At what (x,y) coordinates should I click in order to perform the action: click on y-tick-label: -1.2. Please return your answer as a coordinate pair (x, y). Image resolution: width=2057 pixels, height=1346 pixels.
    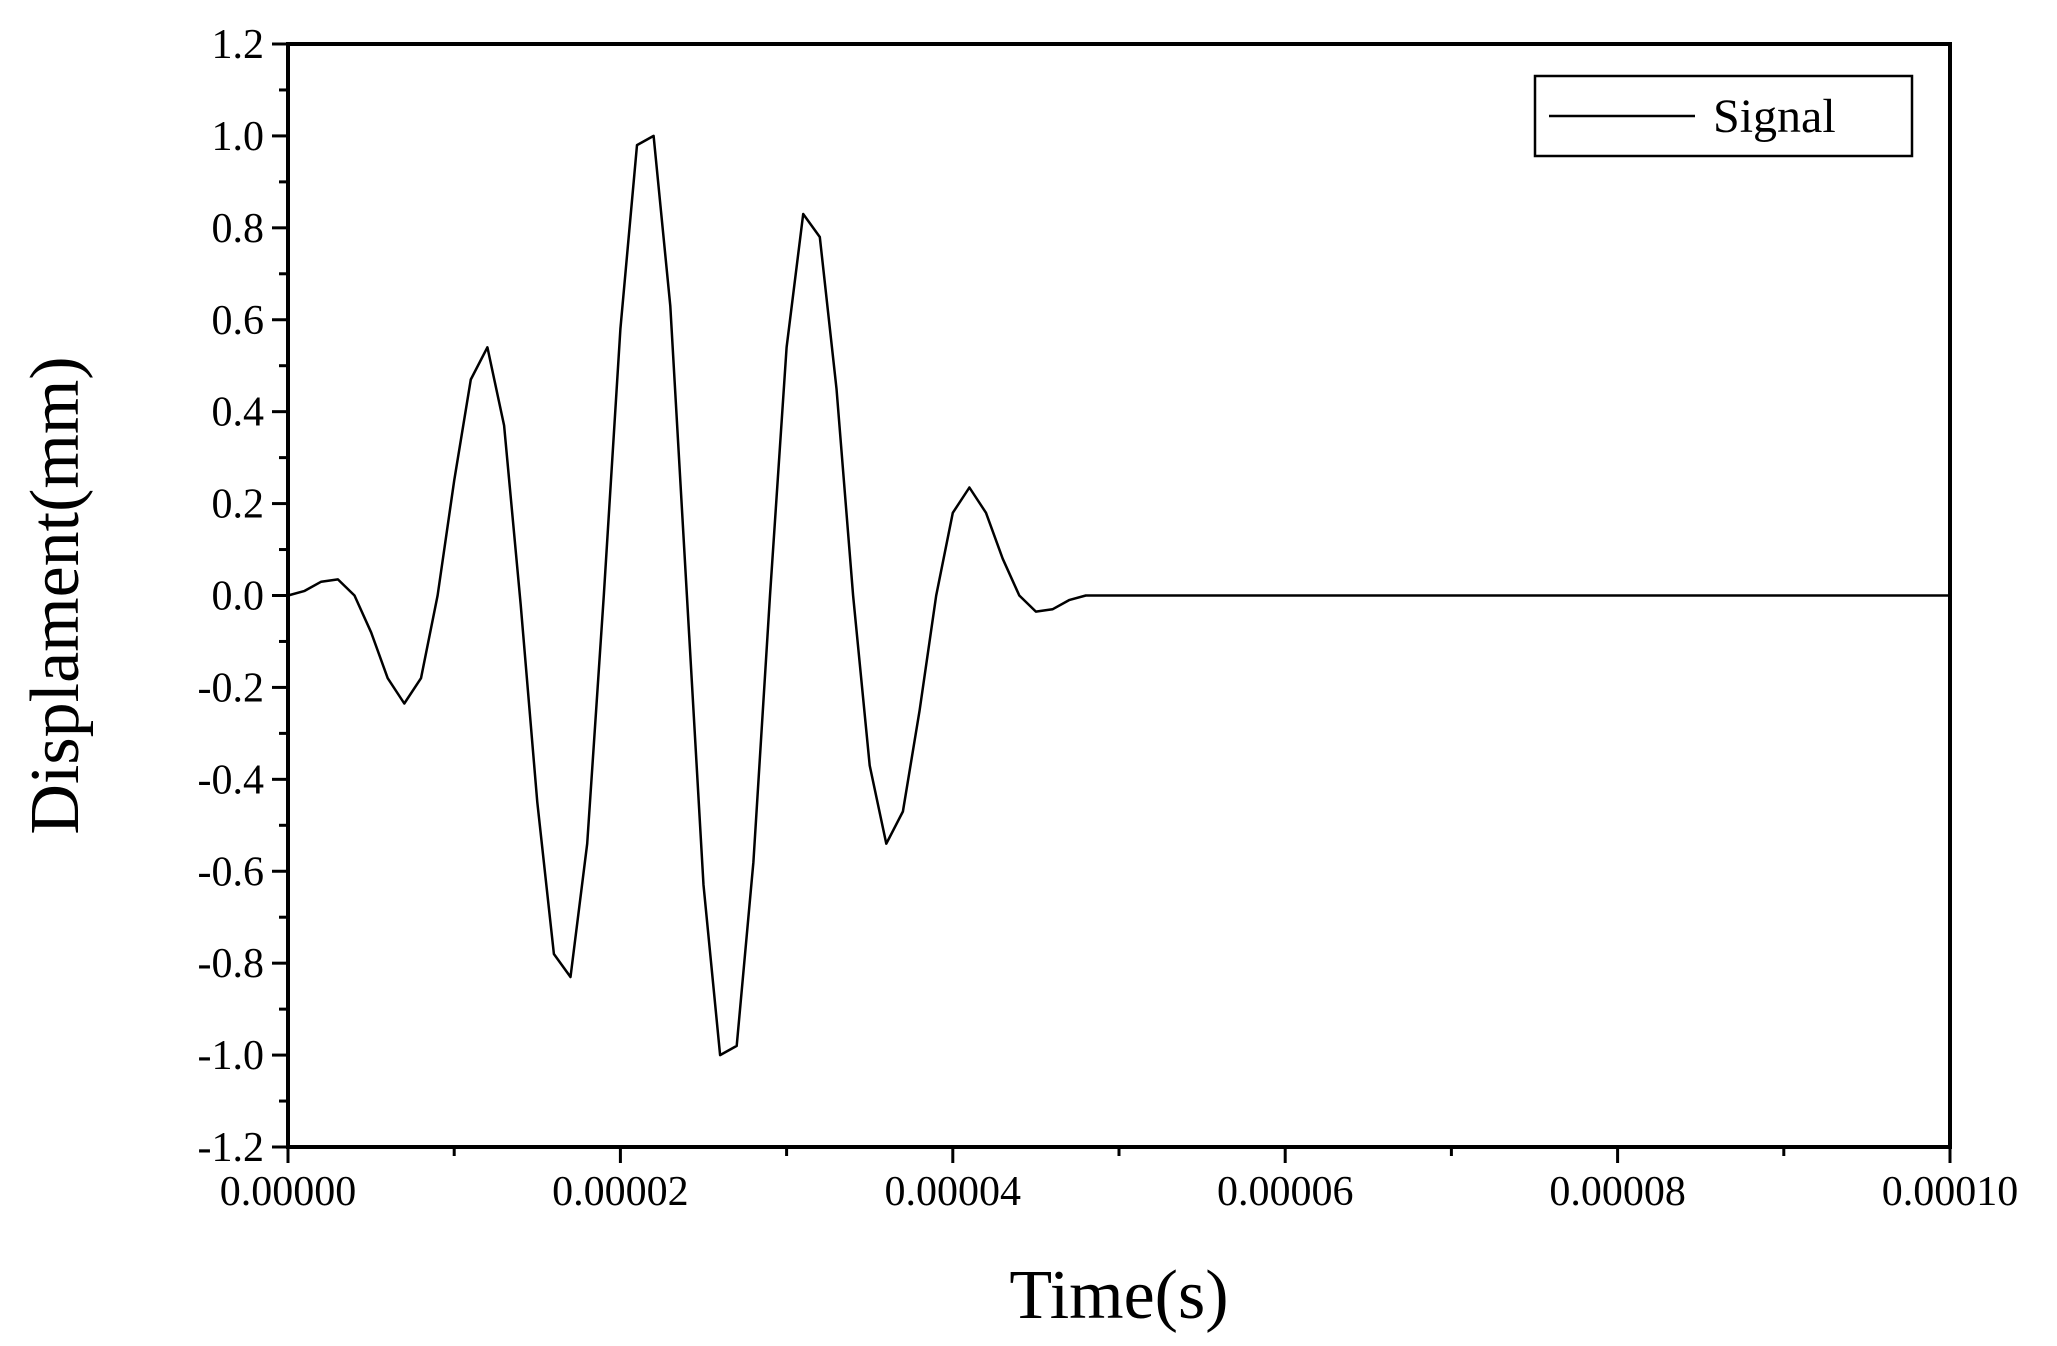
    Looking at the image, I should click on (231, 1148).